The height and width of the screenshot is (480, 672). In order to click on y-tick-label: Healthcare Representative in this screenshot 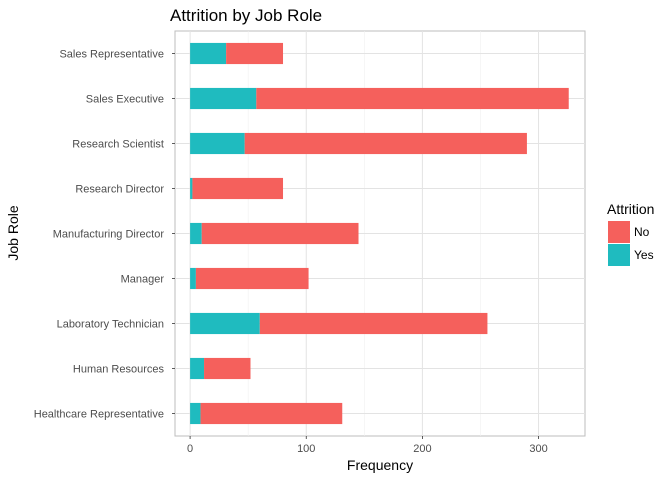, I will do `click(99, 415)`.